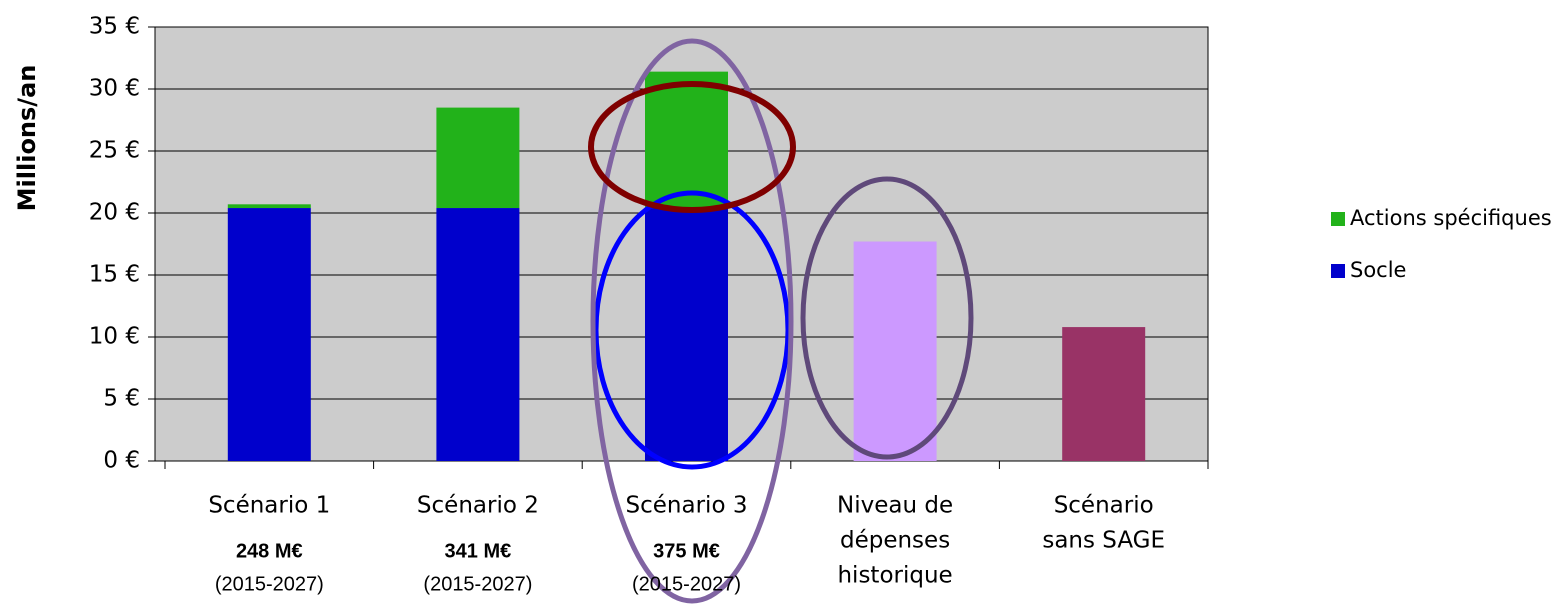 The height and width of the screenshot is (607, 1556). What do you see at coordinates (478, 506) in the screenshot?
I see `x-tick-label: Scénario 2` at bounding box center [478, 506].